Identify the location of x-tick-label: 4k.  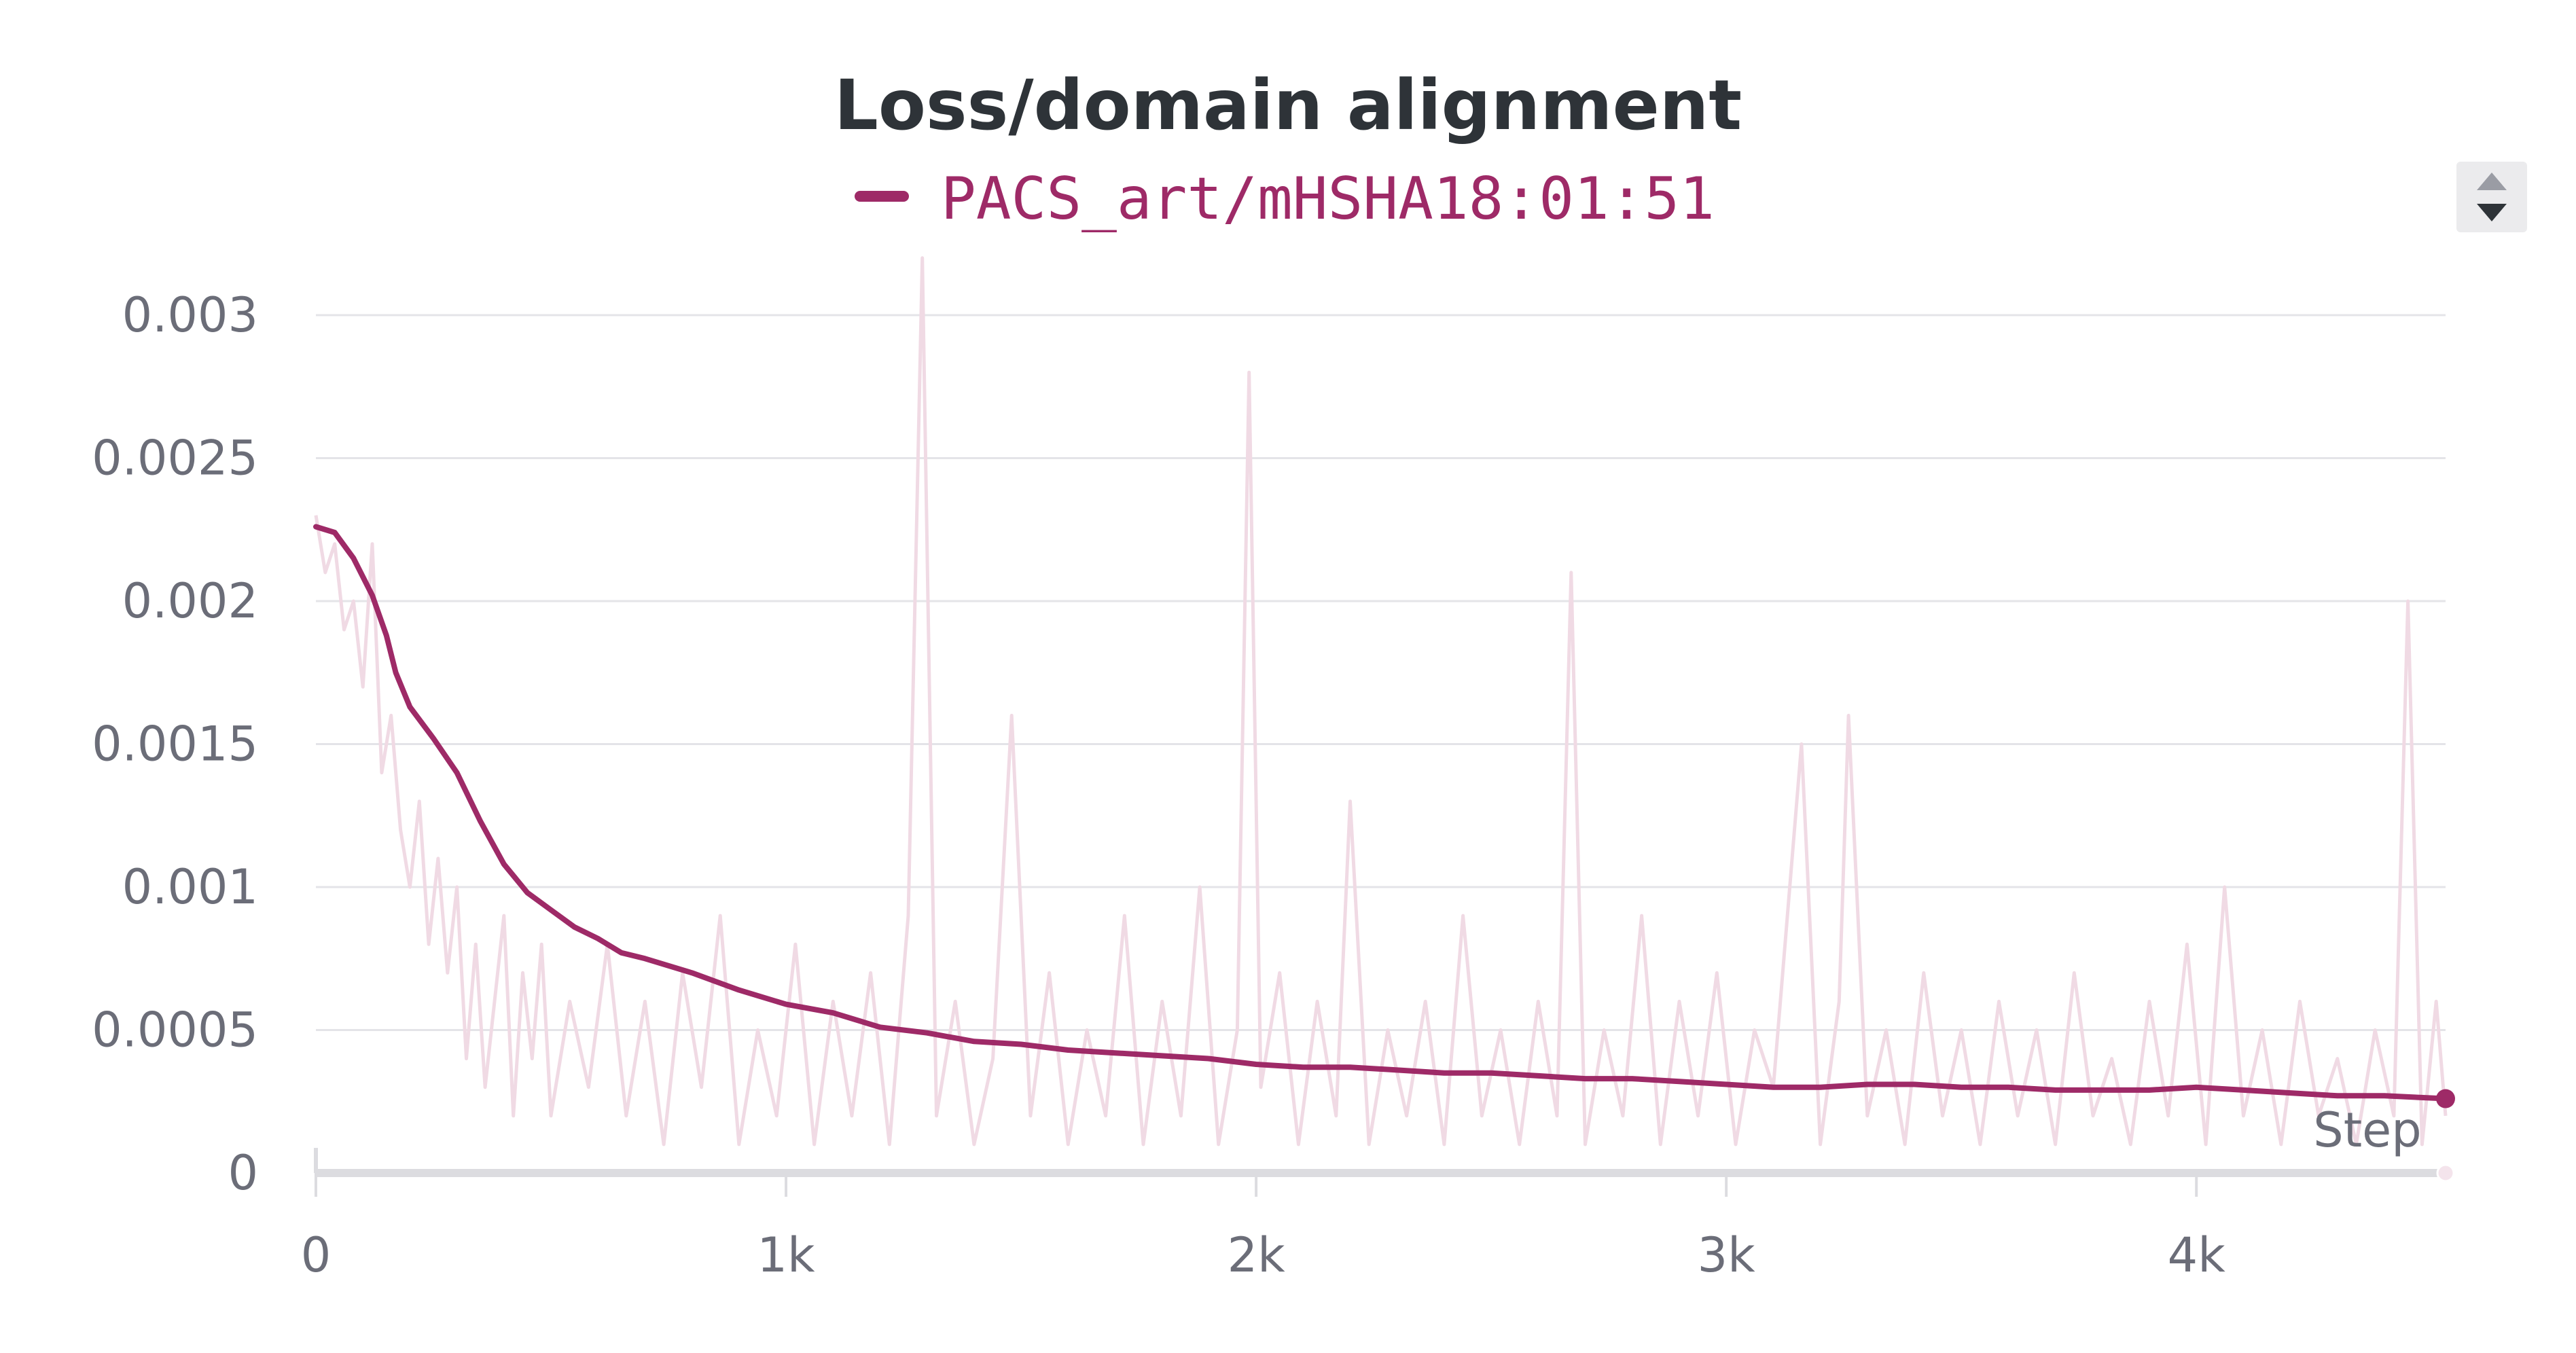
(2197, 1255).